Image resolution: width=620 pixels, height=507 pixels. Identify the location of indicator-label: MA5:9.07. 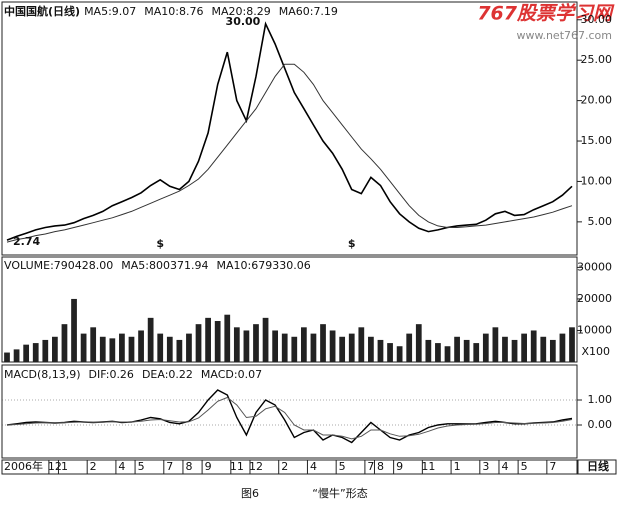
(110, 11).